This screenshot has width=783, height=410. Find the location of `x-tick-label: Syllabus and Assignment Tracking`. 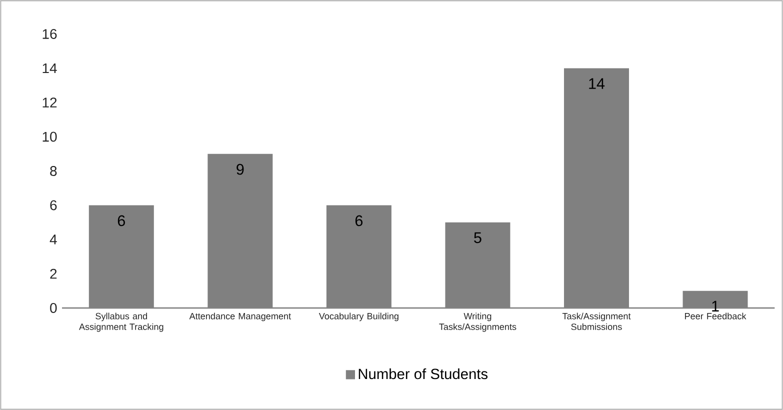

x-tick-label: Syllabus and Assignment Tracking is located at coordinates (121, 322).